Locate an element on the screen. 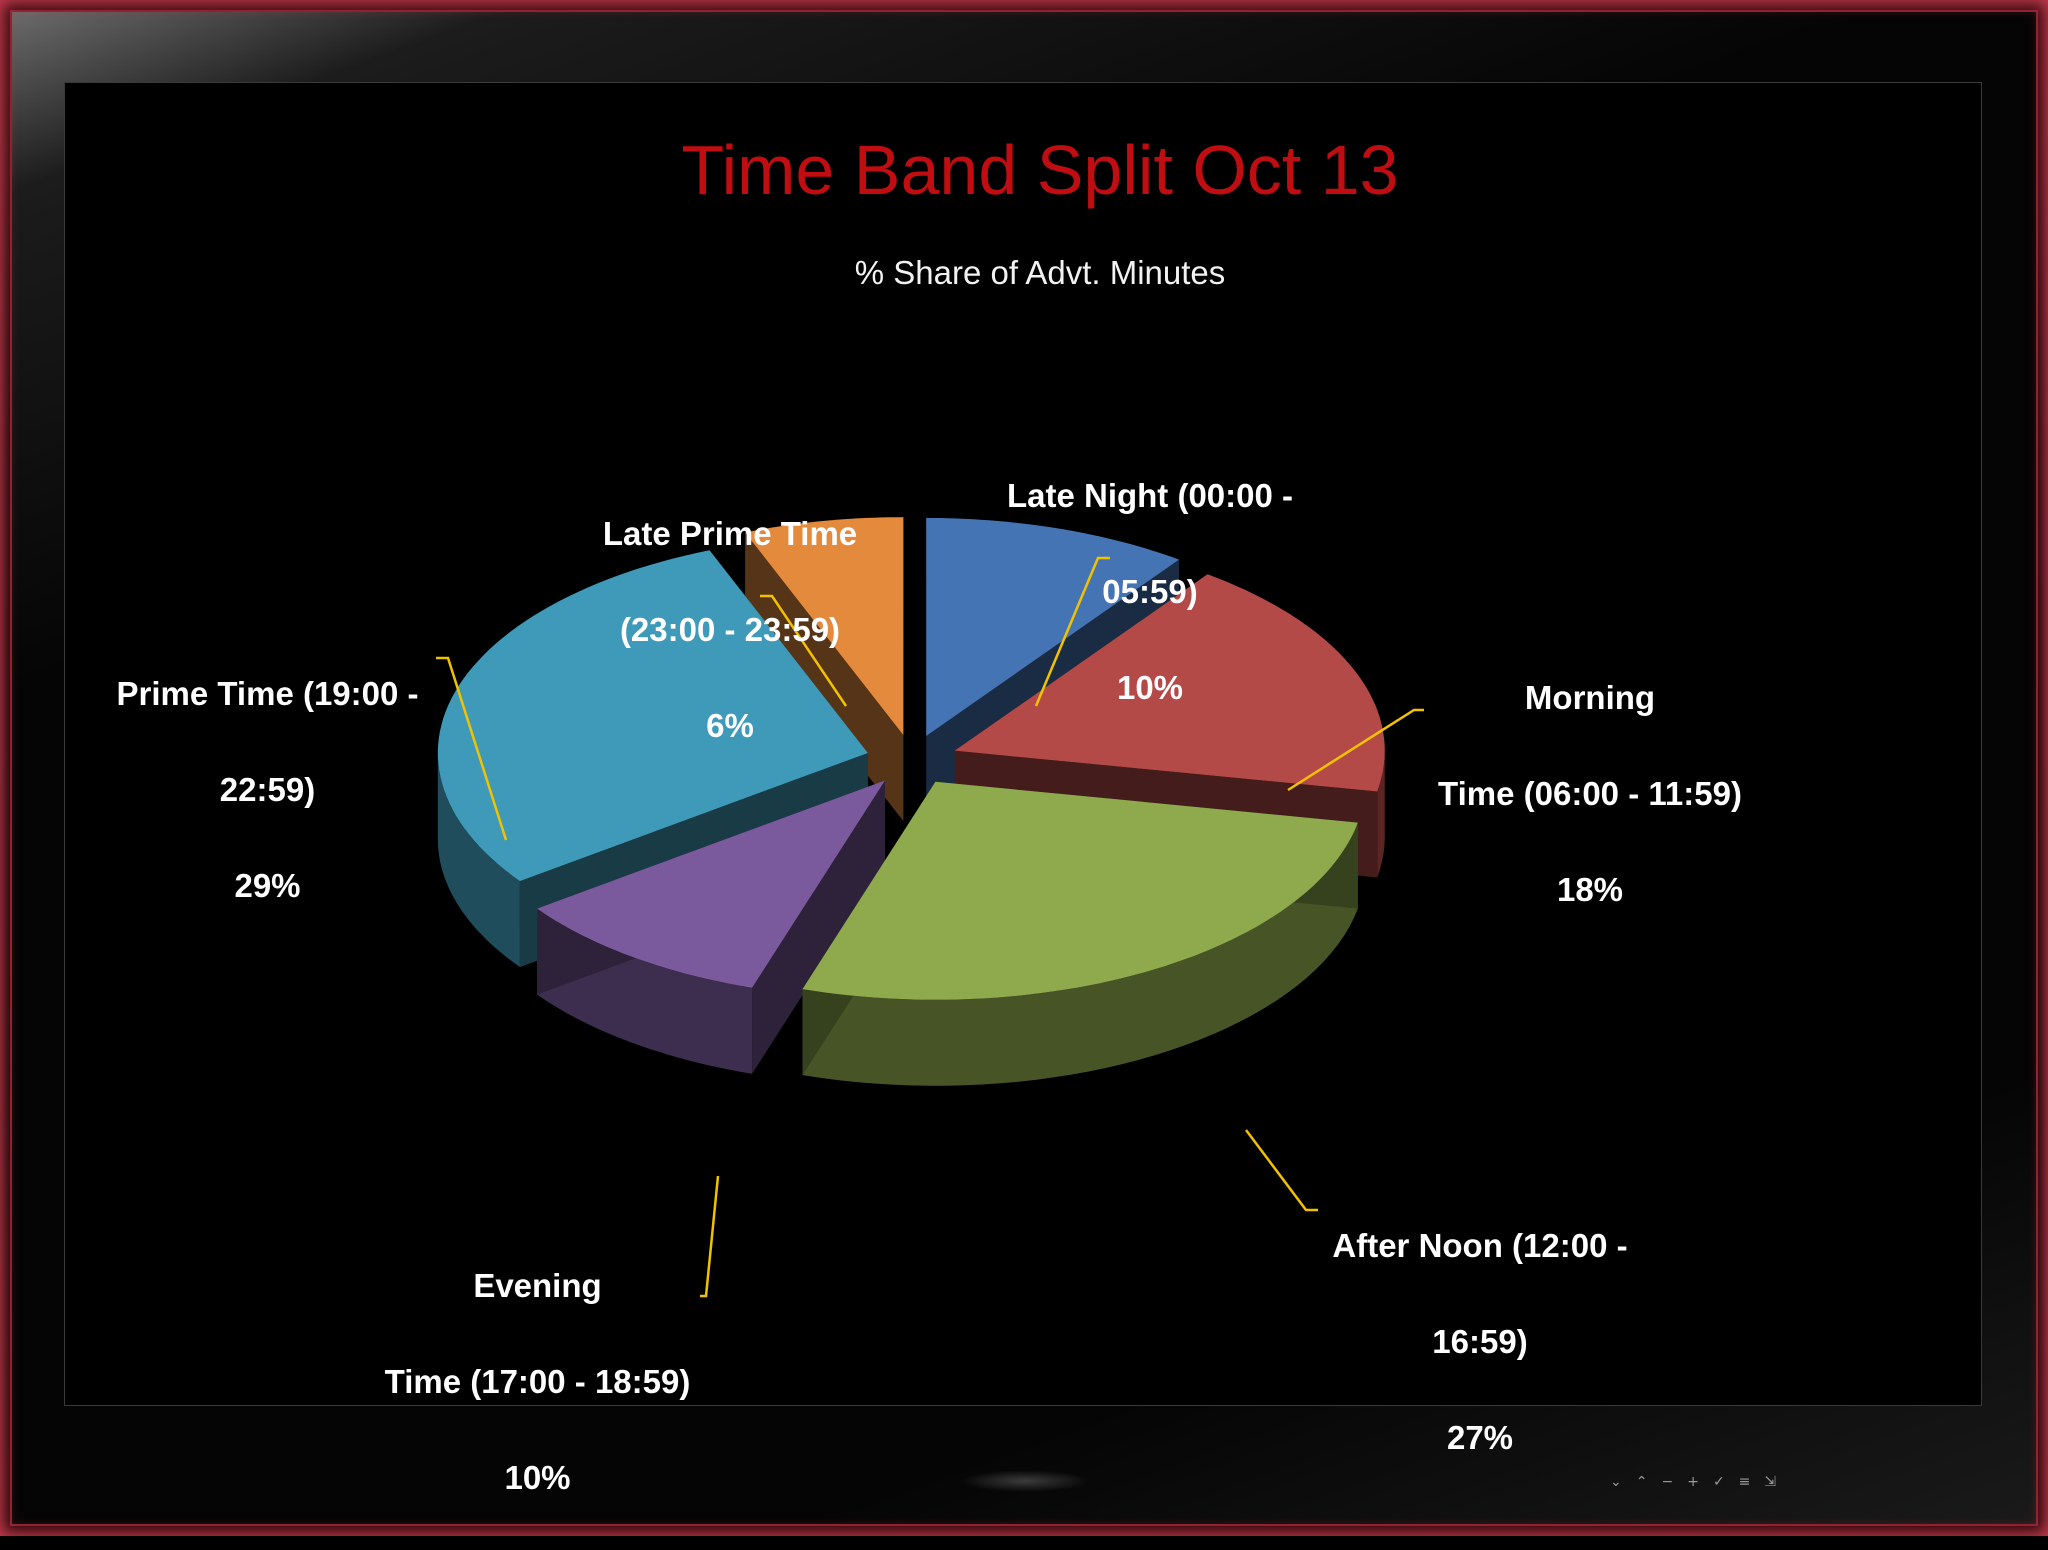 Image resolution: width=2048 pixels, height=1550 pixels. label-late-night-line2: 05:59) is located at coordinates (1150, 591).